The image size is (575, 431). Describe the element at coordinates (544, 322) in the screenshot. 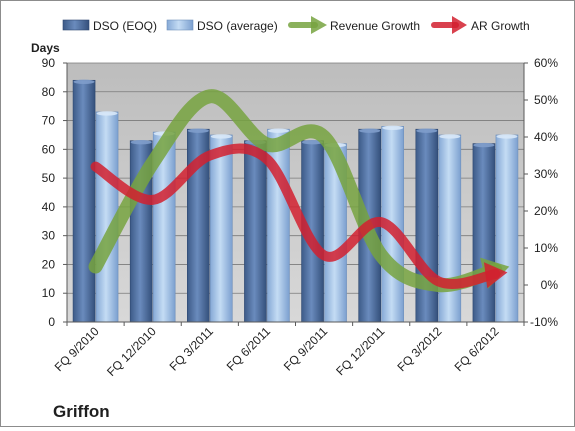

I see `right-tick-label: -10%` at that location.